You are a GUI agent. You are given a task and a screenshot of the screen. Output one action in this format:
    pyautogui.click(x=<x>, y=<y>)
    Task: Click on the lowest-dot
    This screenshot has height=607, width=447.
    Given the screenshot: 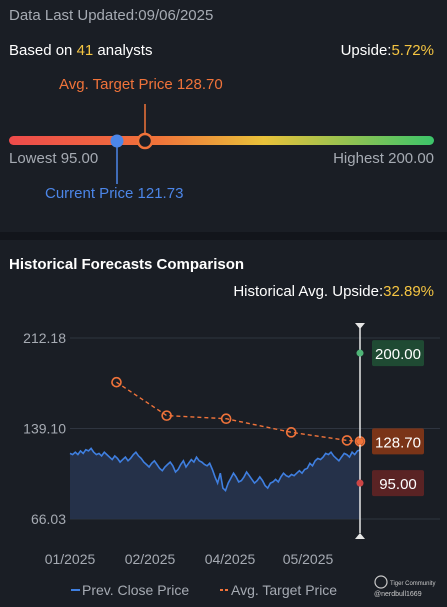 What is the action you would take?
    pyautogui.click(x=360, y=483)
    